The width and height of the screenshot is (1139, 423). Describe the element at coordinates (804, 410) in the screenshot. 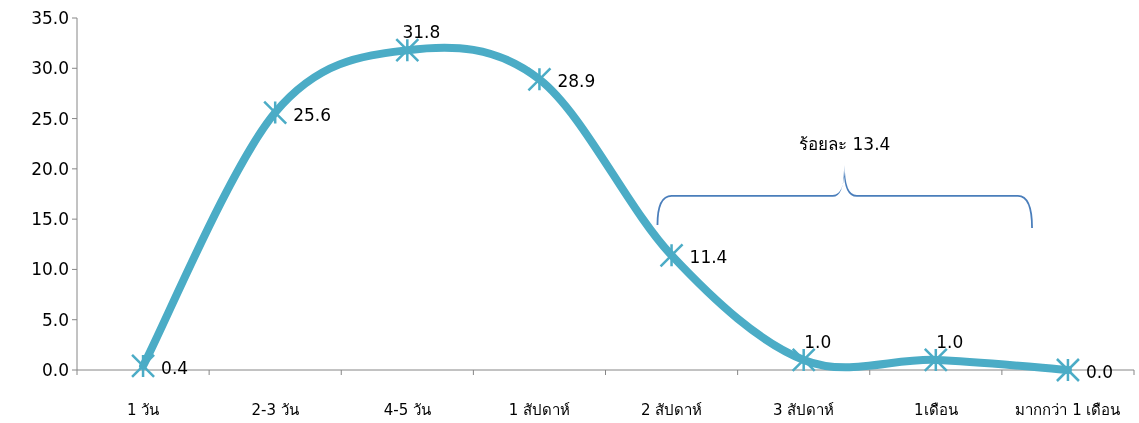

I see `x-tick-label: 3 สัปดาห์` at that location.